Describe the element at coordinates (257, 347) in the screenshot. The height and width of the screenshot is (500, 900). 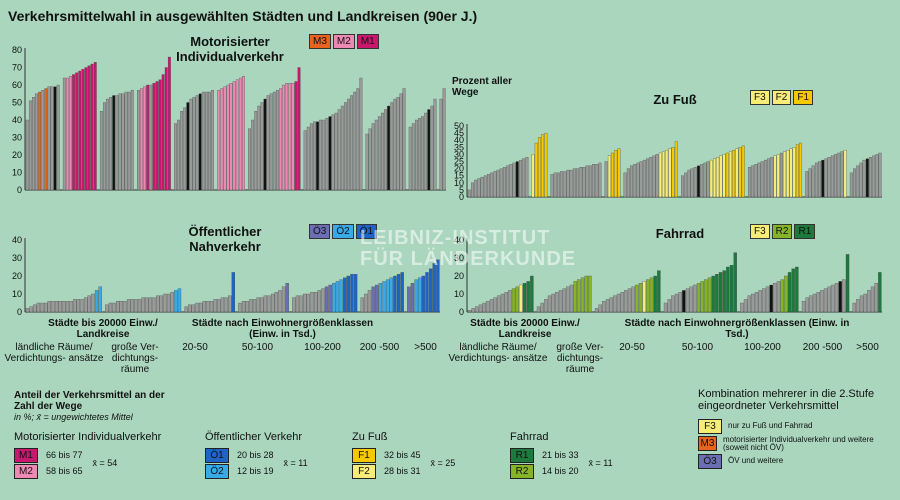
I see `axis-cat-4: 50-100` at that location.